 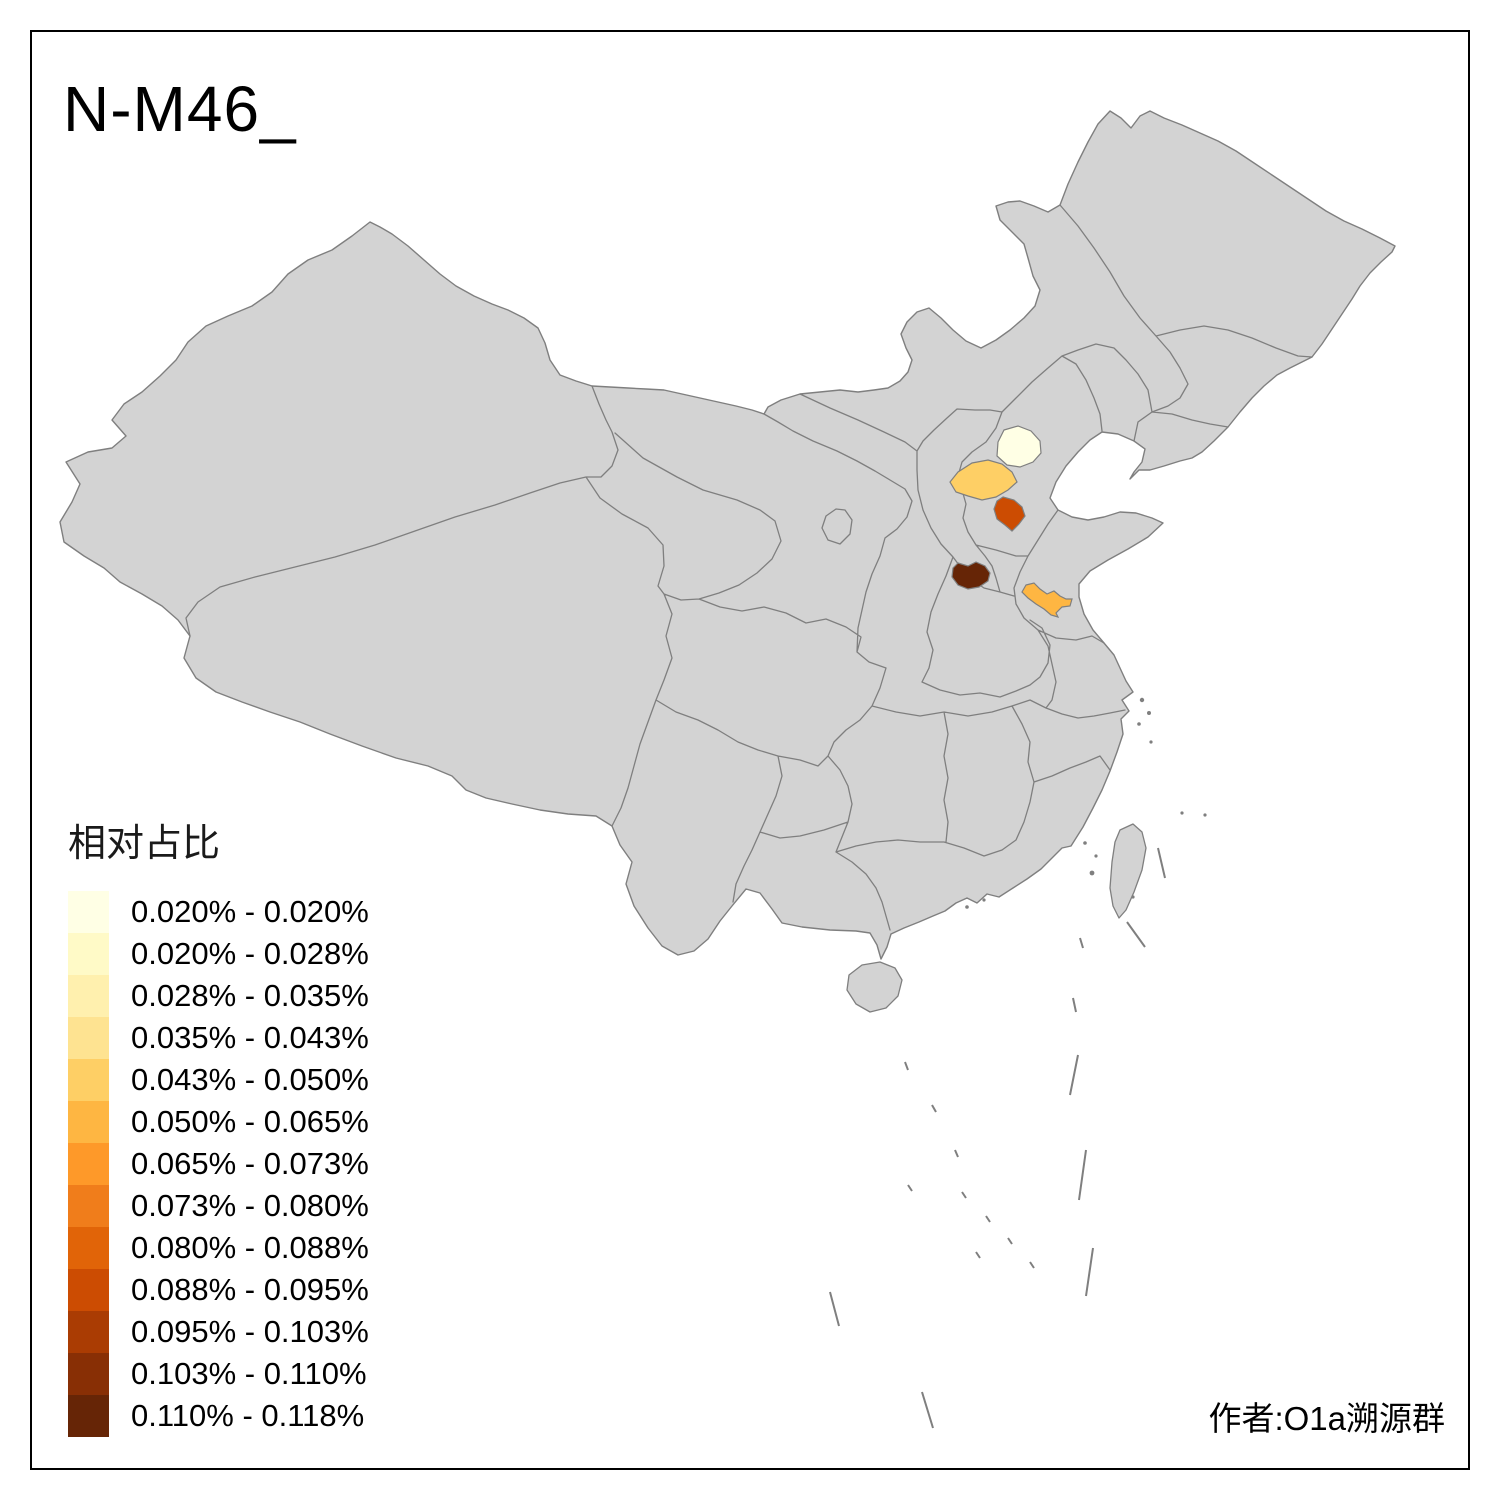 What do you see at coordinates (180, 109) in the screenshot?
I see `figure-title: N-M46_` at bounding box center [180, 109].